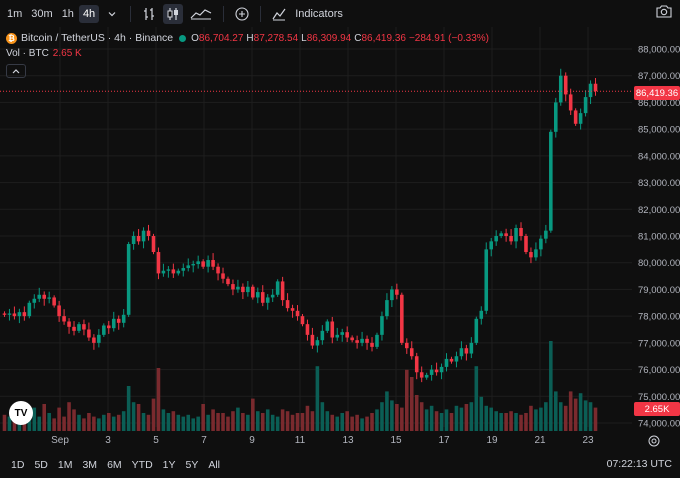  Describe the element at coordinates (659, 263) in the screenshot. I see `price-tick-label: 80,000.00` at that location.